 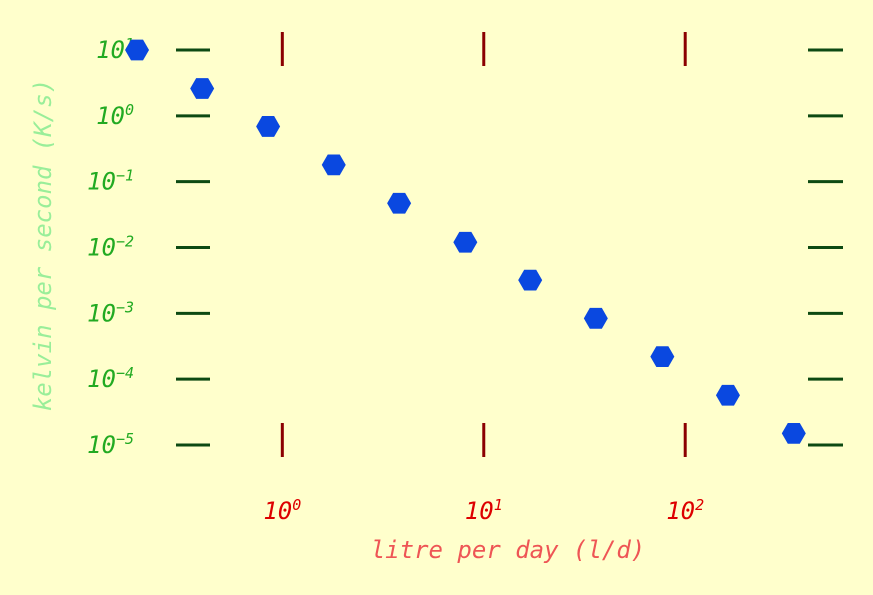 What do you see at coordinates (115, 115) in the screenshot?
I see `y-tick-label: 10⁰` at bounding box center [115, 115].